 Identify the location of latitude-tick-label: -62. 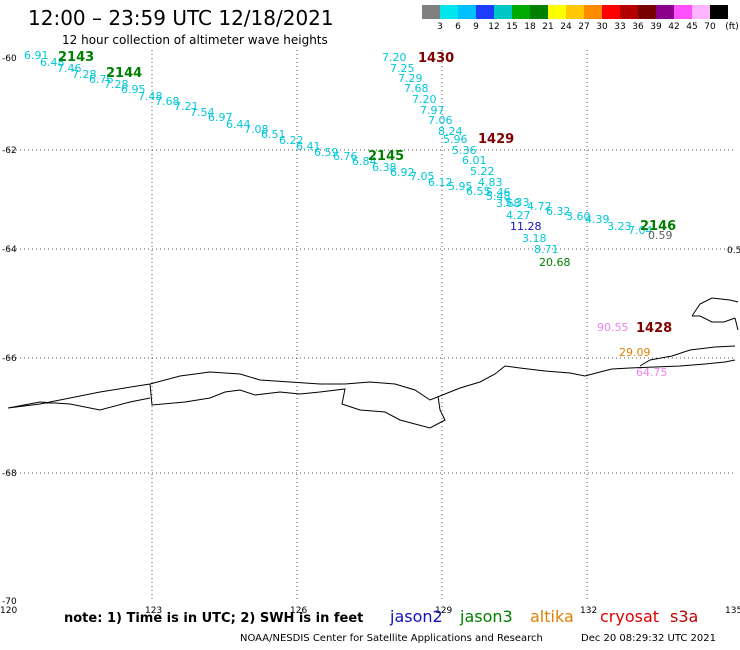
(9, 151).